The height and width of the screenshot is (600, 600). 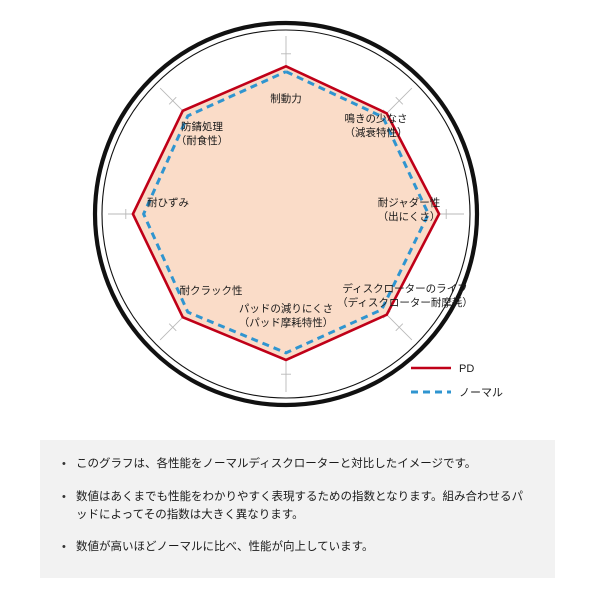 I want to click on axis-label-pad-wear-line1: パッドの減りにくさ, so click(x=286, y=308).